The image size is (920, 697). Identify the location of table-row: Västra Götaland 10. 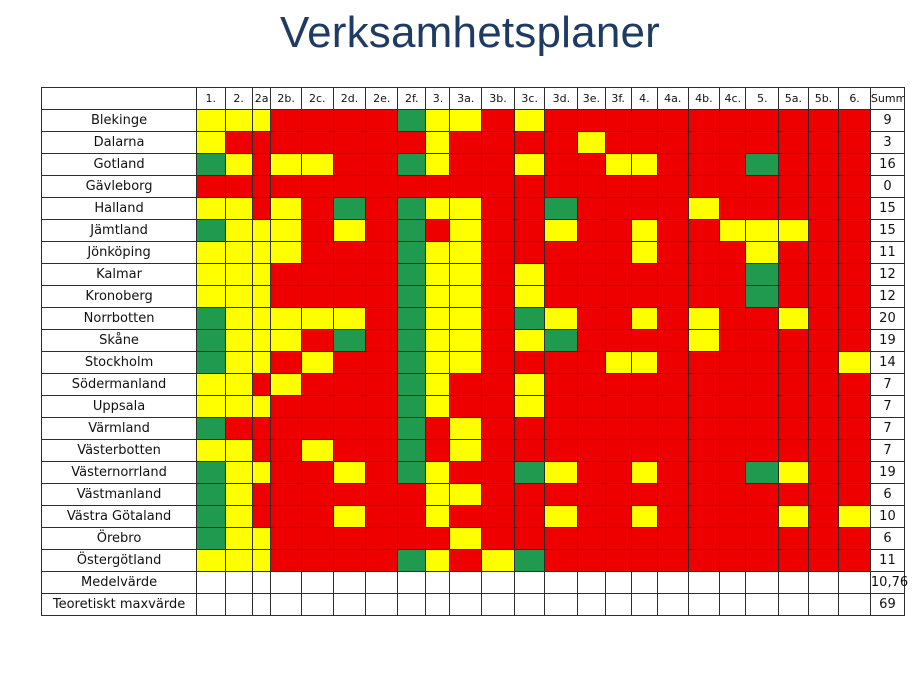
(473, 516).